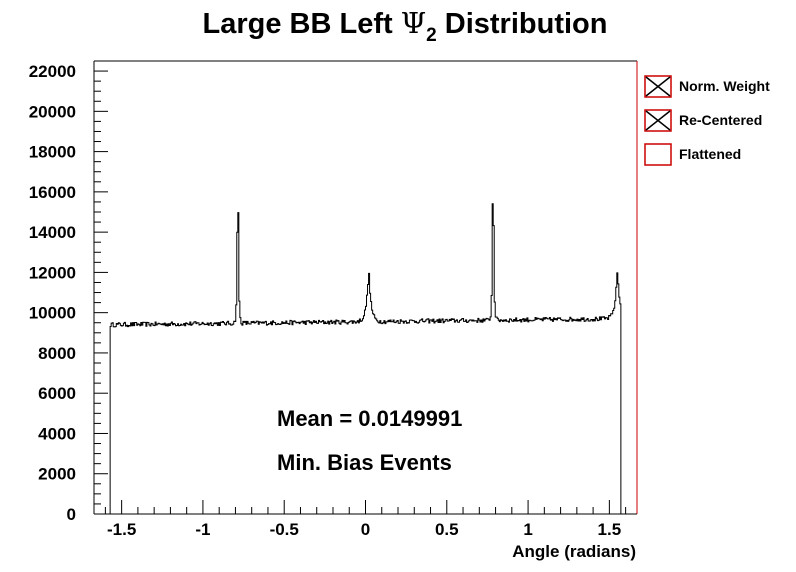  What do you see at coordinates (369, 418) in the screenshot?
I see `annotation-mean: Mean = 0.0149991` at bounding box center [369, 418].